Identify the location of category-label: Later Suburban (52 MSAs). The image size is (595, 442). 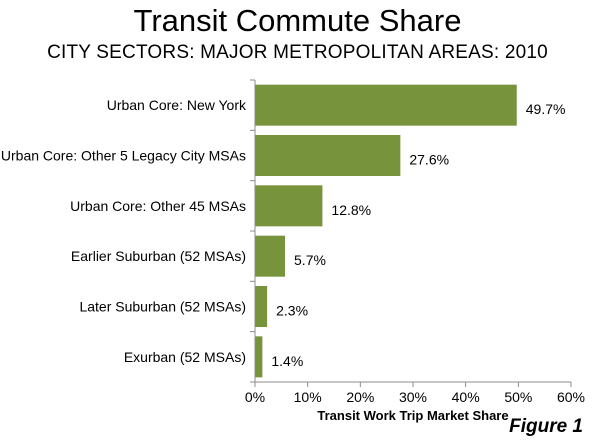
(162, 307).